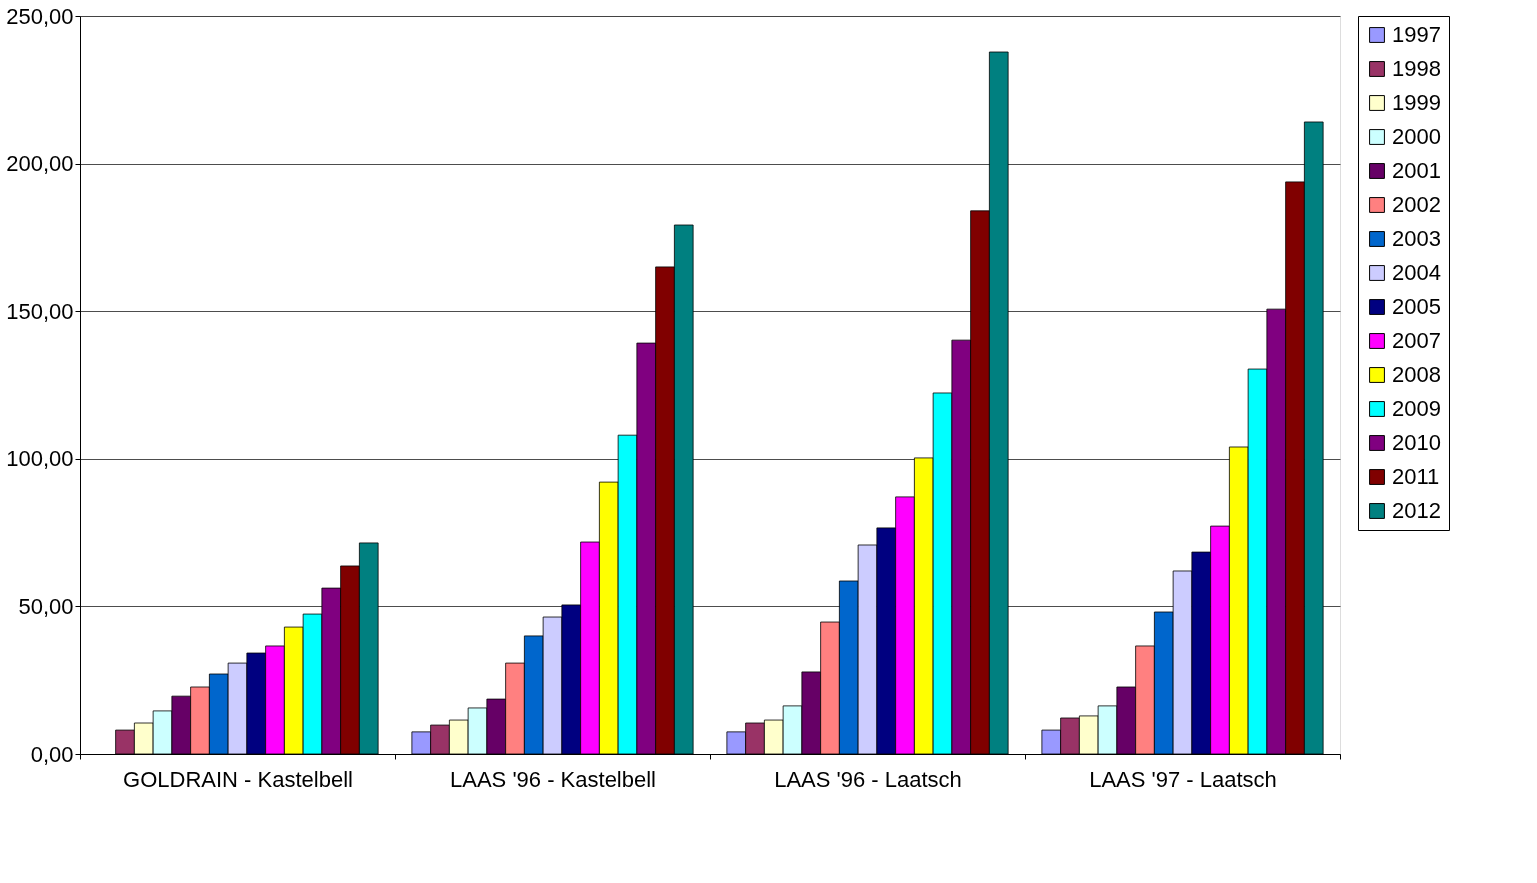  I want to click on y-tick-label: 100,00, so click(40, 459).